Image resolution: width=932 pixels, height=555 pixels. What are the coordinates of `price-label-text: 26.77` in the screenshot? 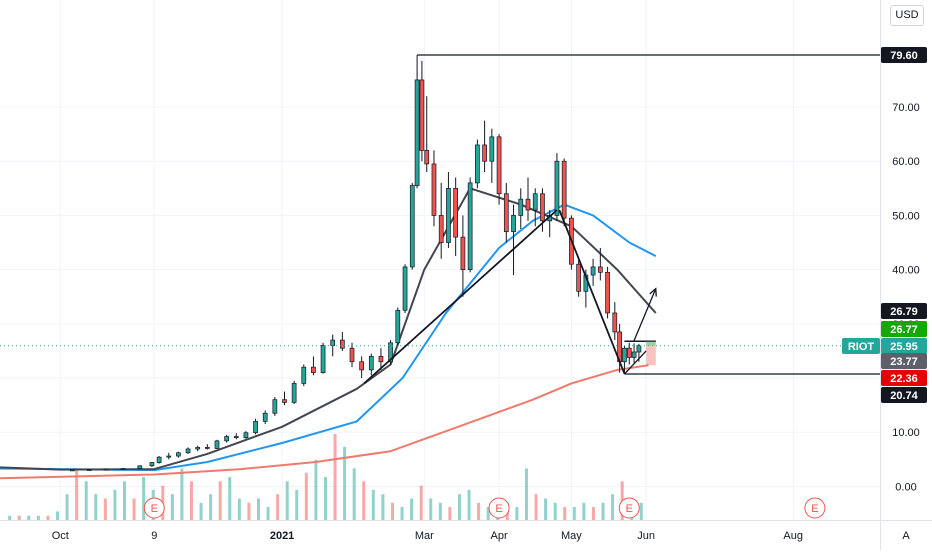 It's located at (904, 330).